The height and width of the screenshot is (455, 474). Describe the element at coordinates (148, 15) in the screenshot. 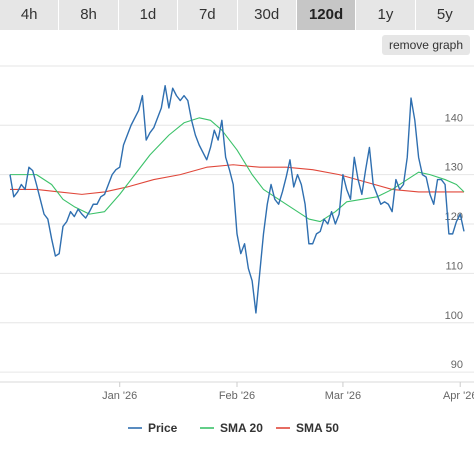

I see `tab-1d: 1d` at that location.